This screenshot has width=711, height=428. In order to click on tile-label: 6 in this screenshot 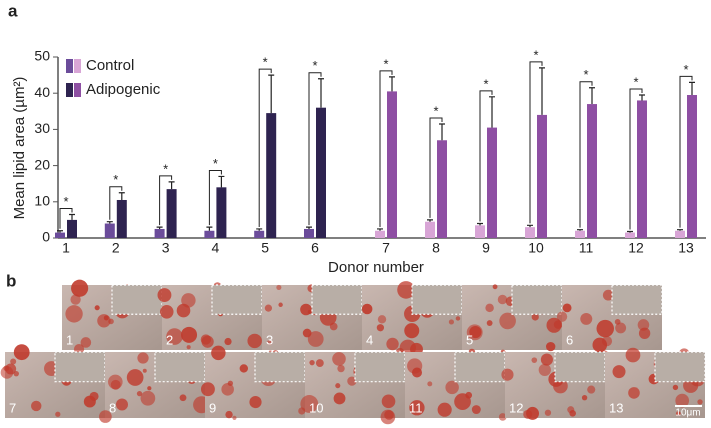, I will do `click(569, 339)`.